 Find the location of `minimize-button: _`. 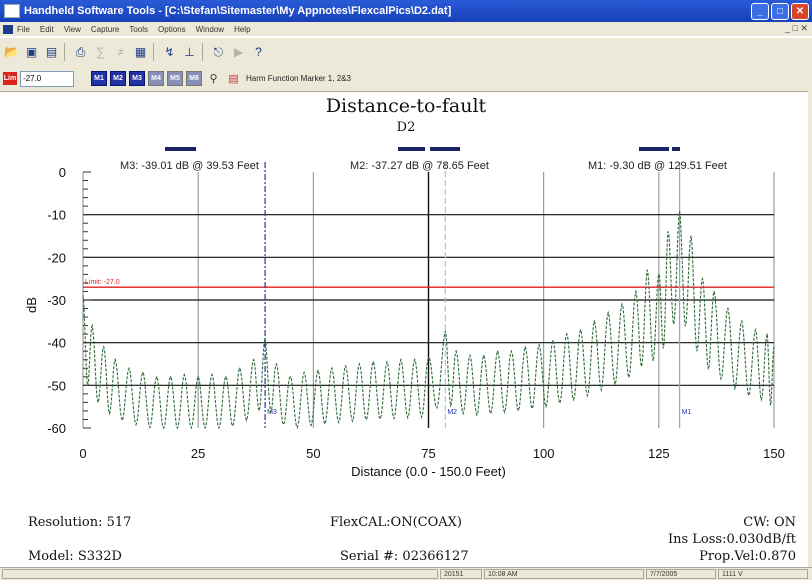

minimize-button: _ is located at coordinates (760, 11).